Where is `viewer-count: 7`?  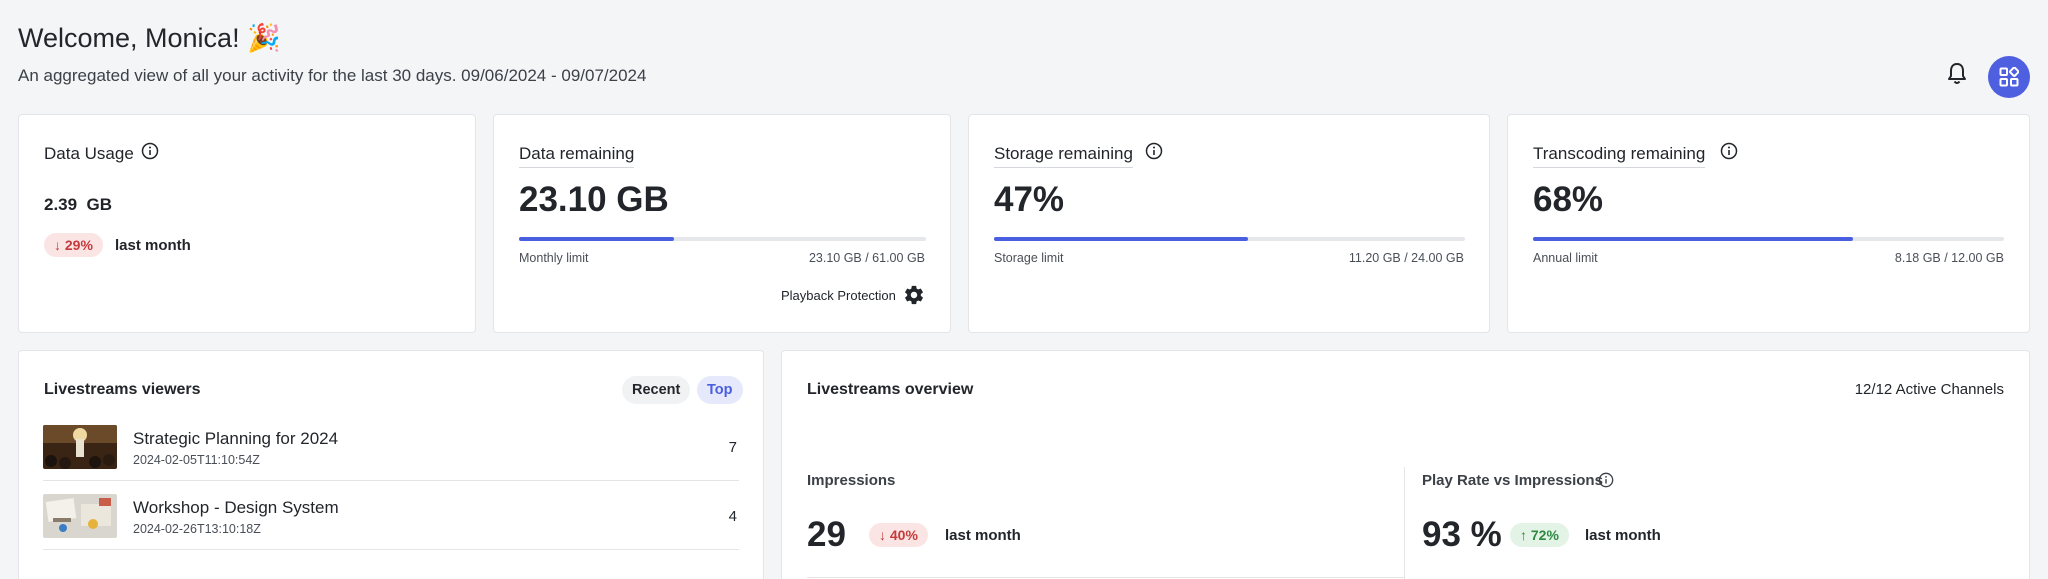
viewer-count: 7 is located at coordinates (732, 447).